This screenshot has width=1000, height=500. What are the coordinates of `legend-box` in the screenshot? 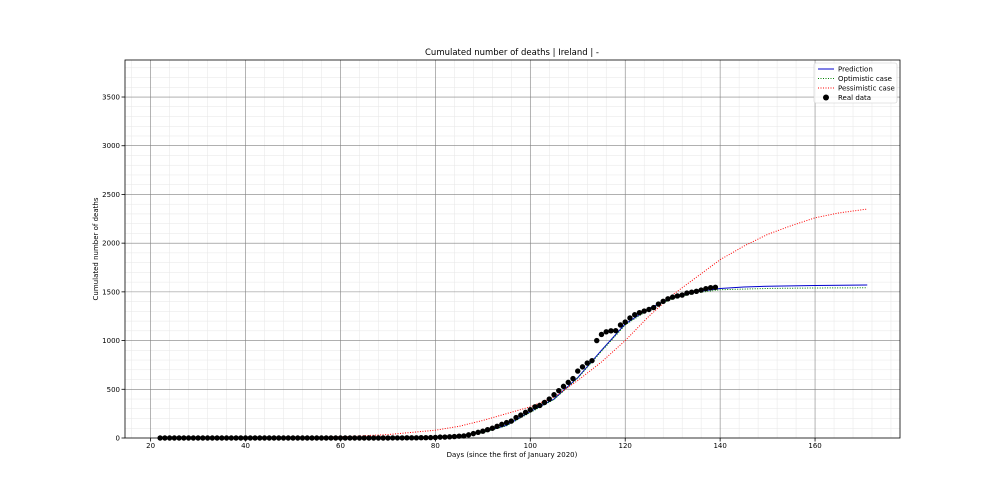 It's located at (855, 83).